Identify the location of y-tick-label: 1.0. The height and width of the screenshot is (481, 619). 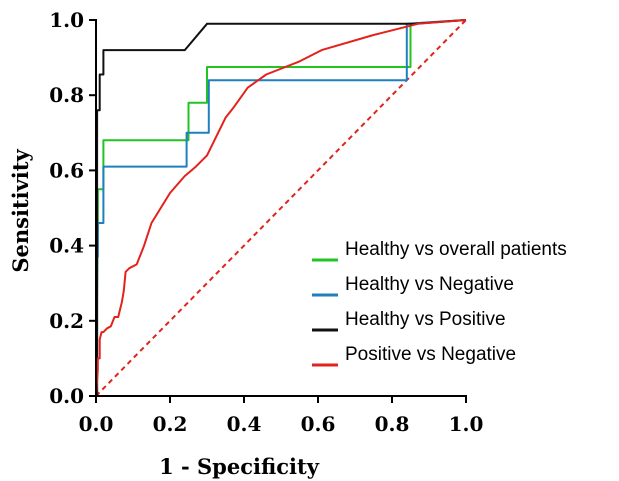
(66, 20).